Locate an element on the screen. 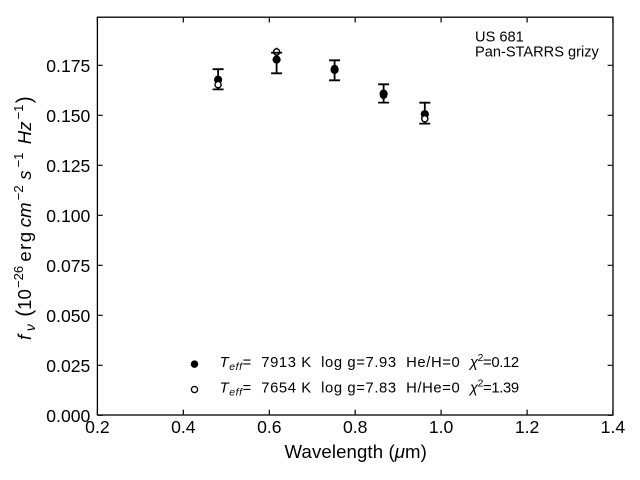  svg-text: 0.025 is located at coordinates (68, 366).